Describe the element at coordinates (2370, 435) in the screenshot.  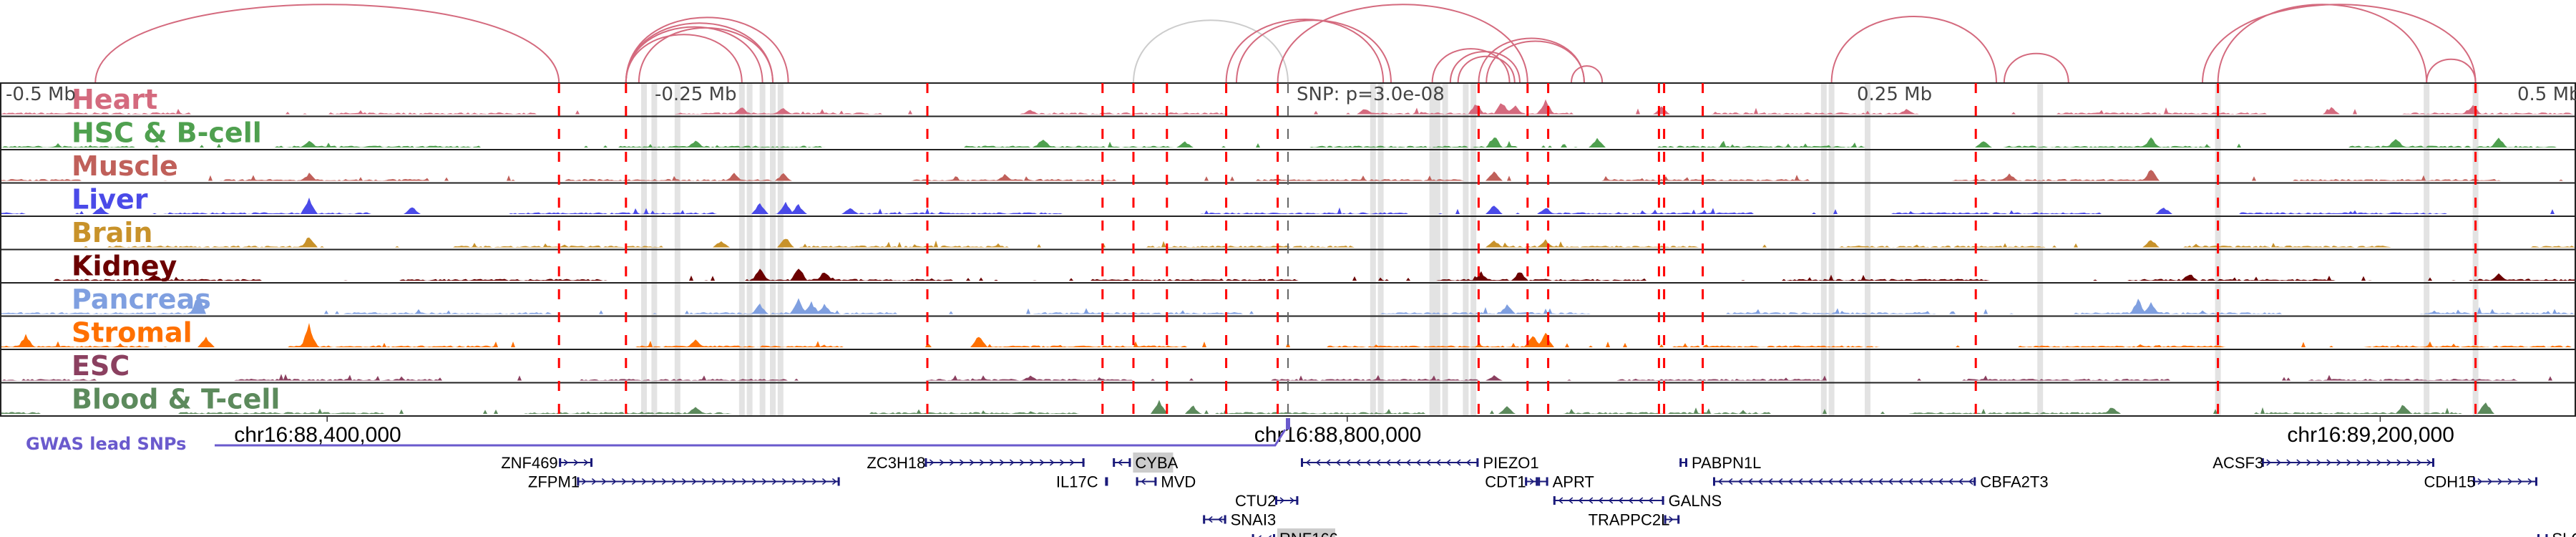
I see `axis-tick-label: chr16:89,200,000` at that location.